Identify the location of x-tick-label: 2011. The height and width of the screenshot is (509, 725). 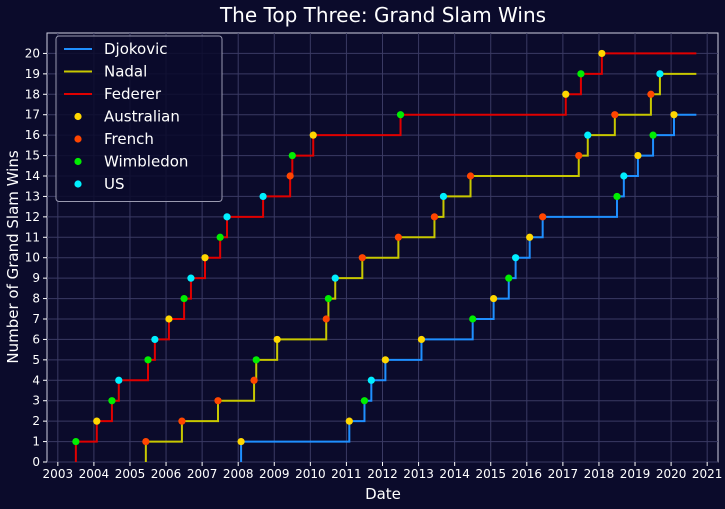
(346, 474).